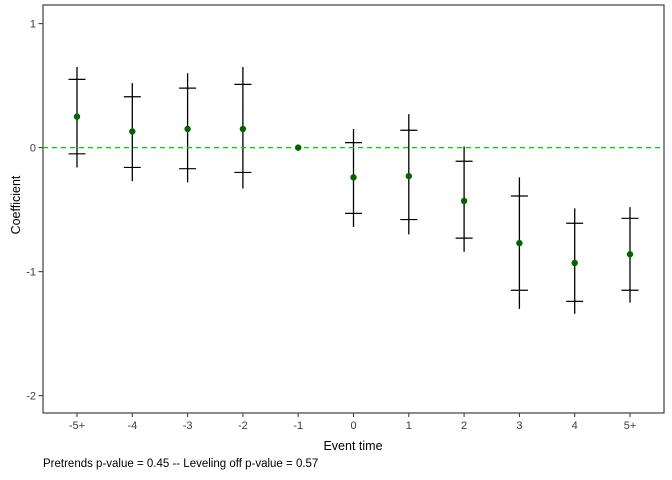 This screenshot has width=672, height=480. I want to click on x-tick-label--5+: -5+, so click(77, 426).